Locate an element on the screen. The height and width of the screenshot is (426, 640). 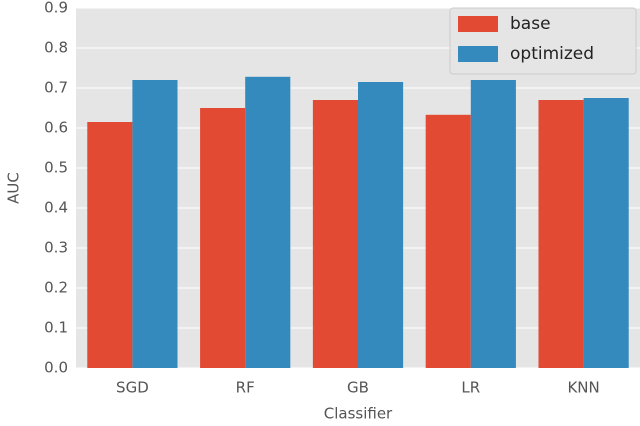
y-tick-label: 0.8 is located at coordinates (56, 48).